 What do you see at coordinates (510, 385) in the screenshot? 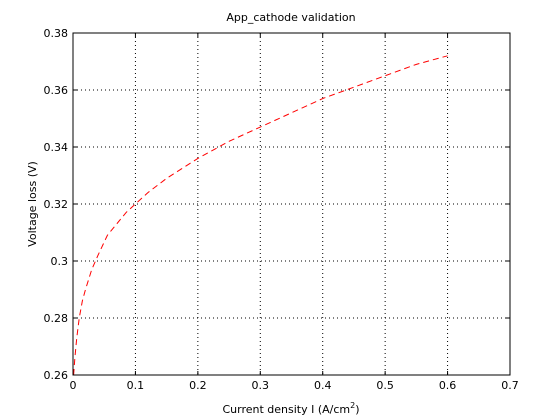
I see `x-tick-label: 0.7` at bounding box center [510, 385].